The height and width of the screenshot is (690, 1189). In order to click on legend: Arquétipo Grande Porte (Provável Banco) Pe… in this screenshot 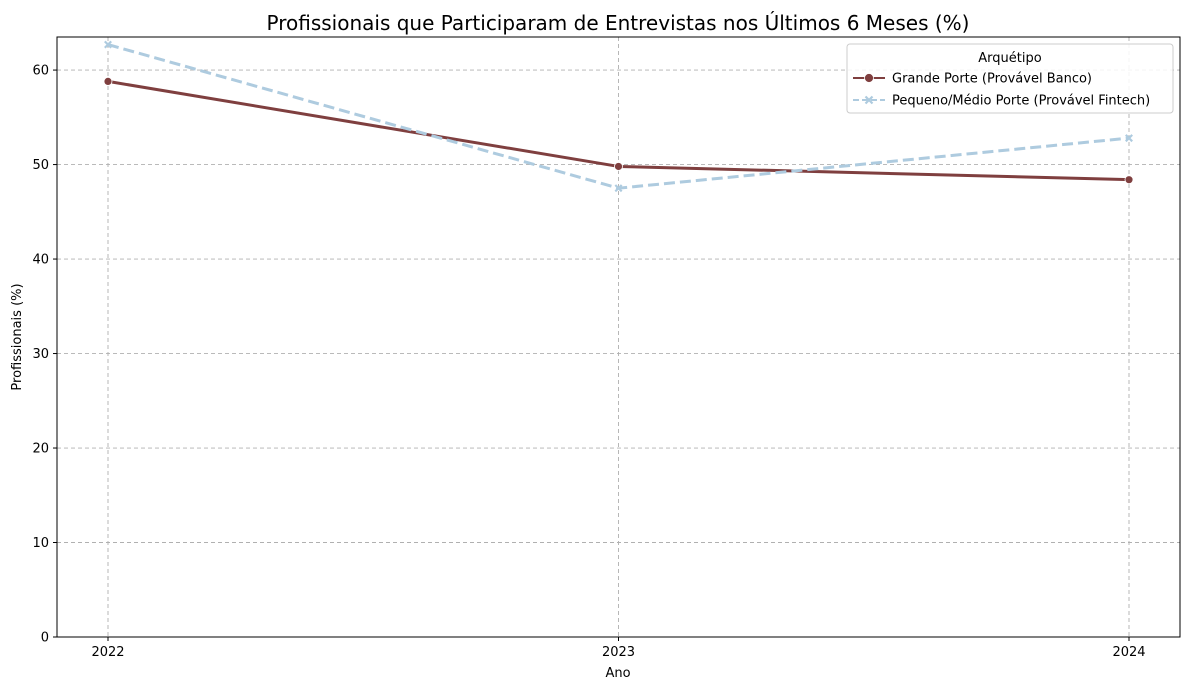, I will do `click(1010, 78)`.